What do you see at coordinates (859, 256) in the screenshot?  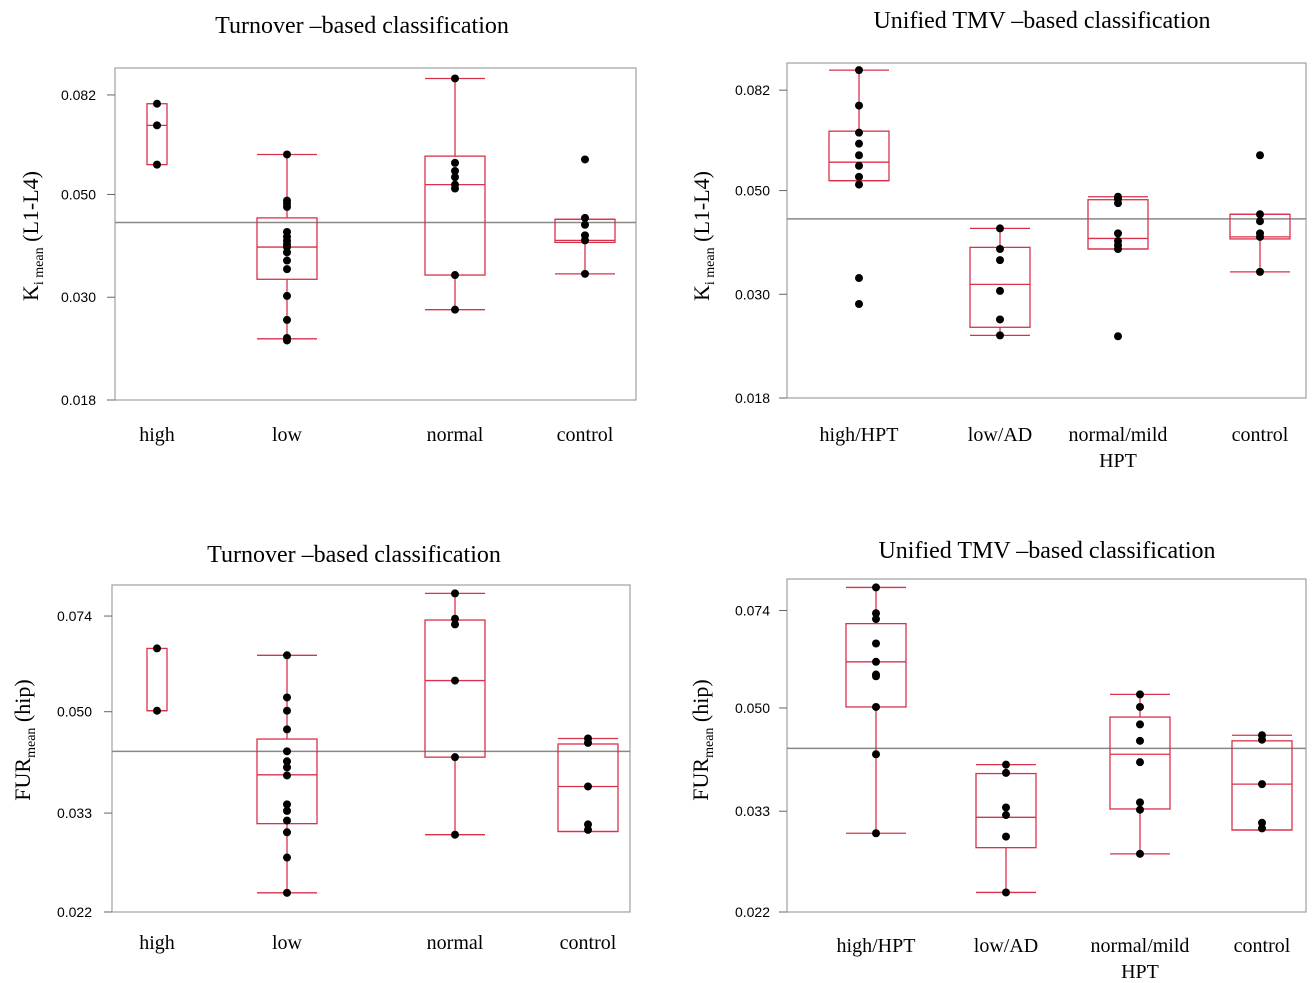 I see `category-group: high/HPT` at bounding box center [859, 256].